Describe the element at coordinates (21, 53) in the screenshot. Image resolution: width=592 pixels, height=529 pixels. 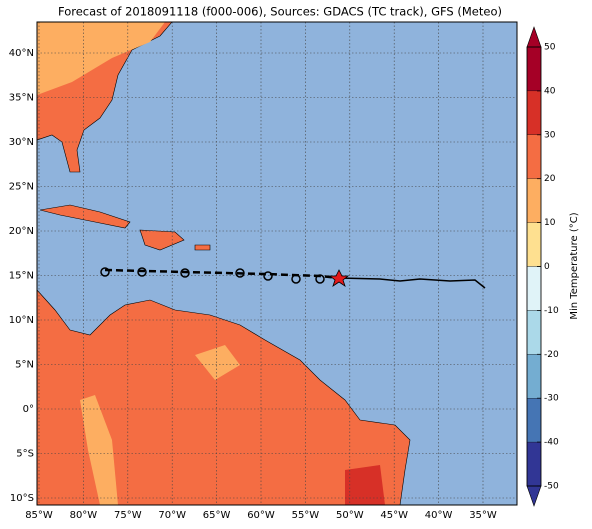
I see `lat-label: 40°N` at that location.